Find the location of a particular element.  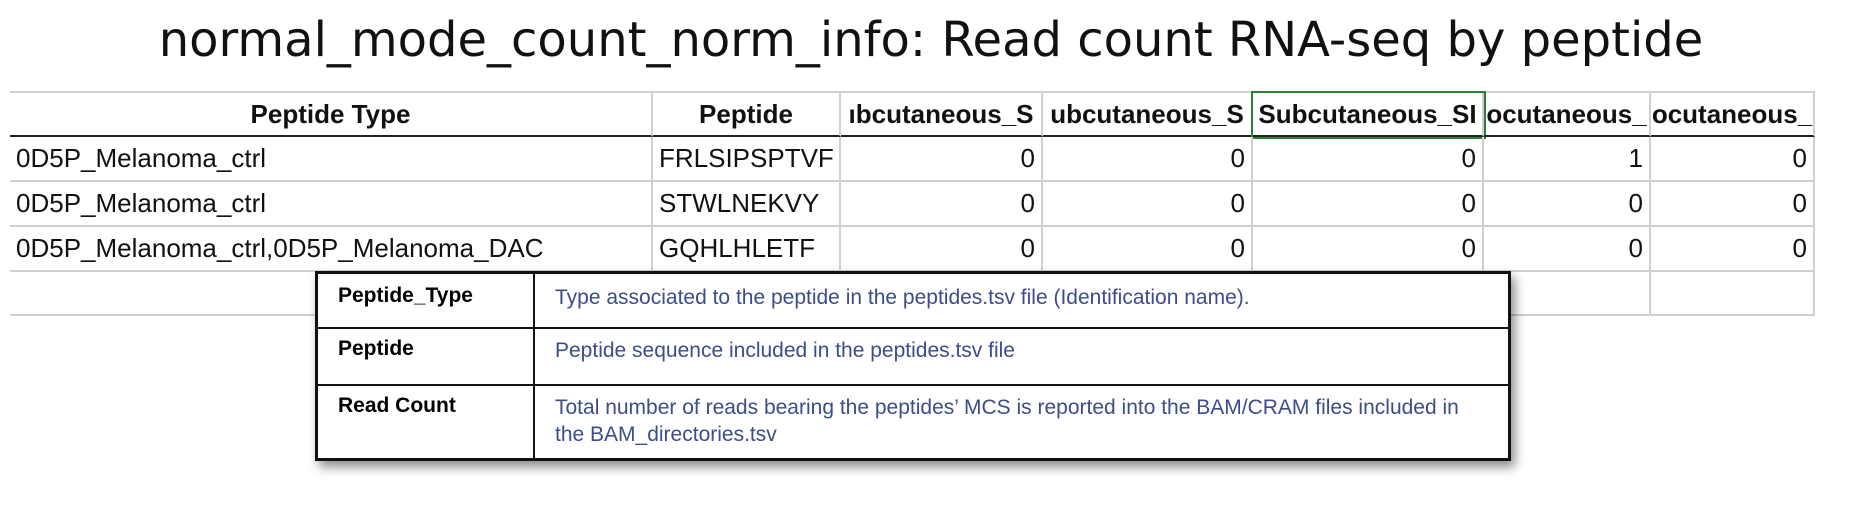

table-cell: STWLNEKVY is located at coordinates (747, 204).